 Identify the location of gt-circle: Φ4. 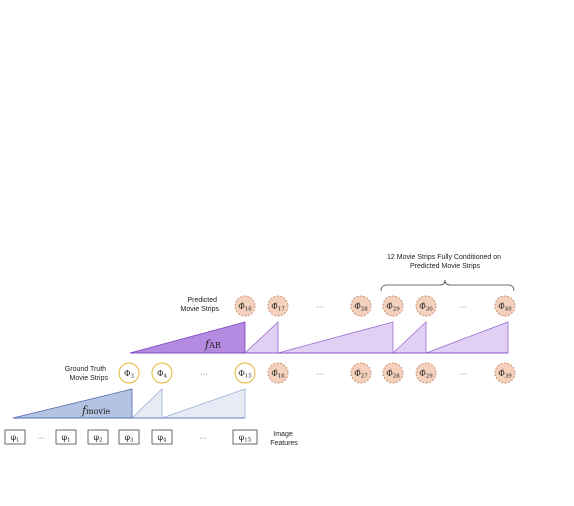
(162, 373).